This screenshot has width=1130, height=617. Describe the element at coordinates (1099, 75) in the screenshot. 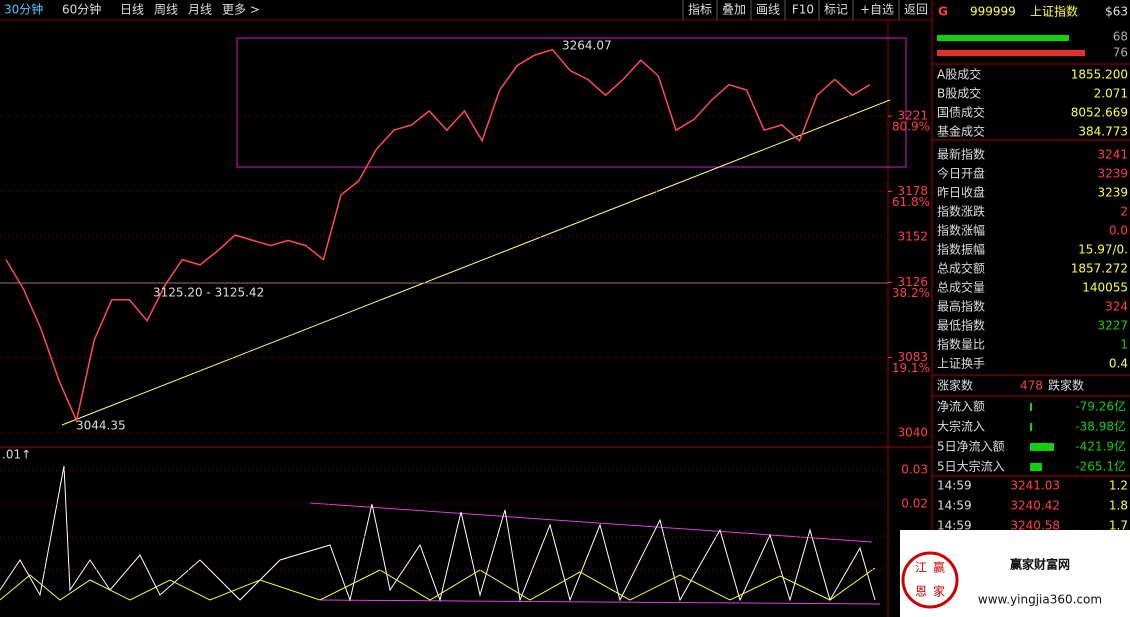

I see `row-value: 1855.200` at that location.